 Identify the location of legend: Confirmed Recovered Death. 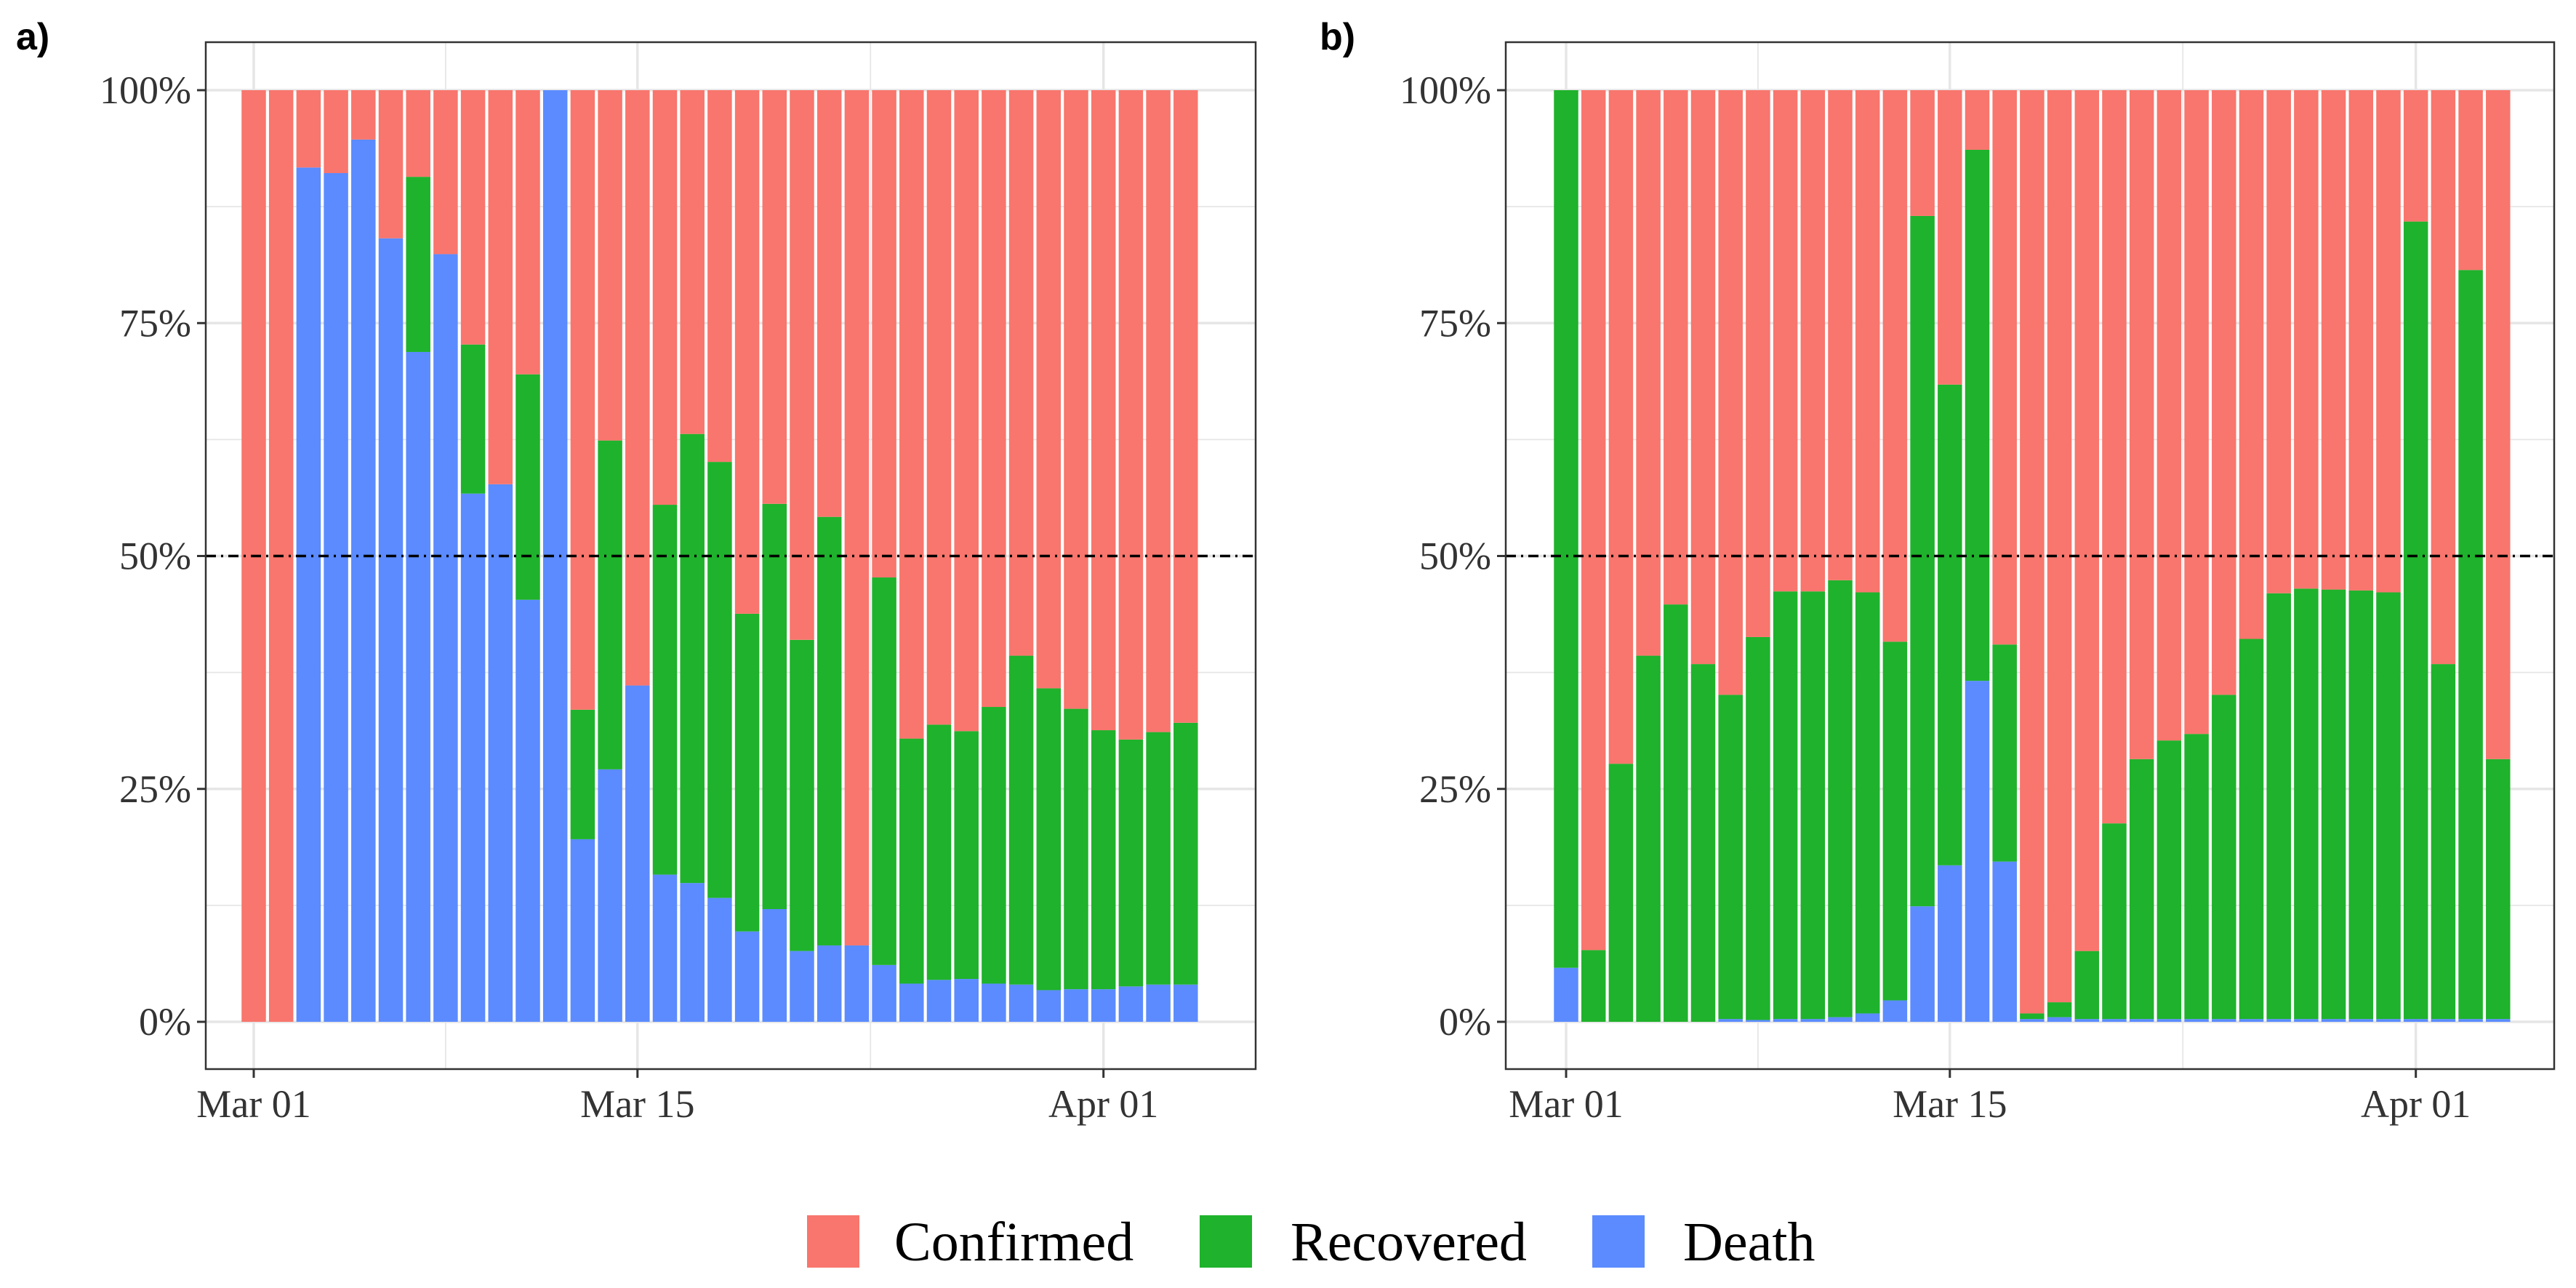
(1311, 1242).